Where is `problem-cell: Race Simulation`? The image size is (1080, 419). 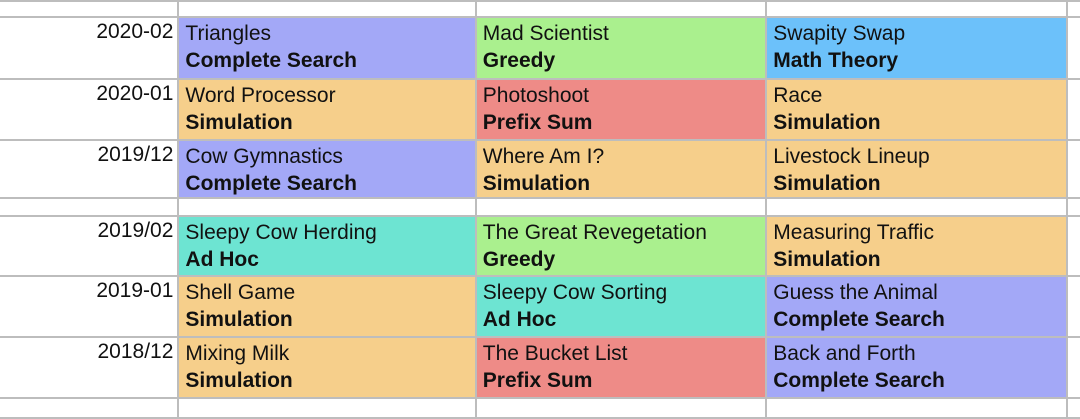 problem-cell: Race Simulation is located at coordinates (916, 109).